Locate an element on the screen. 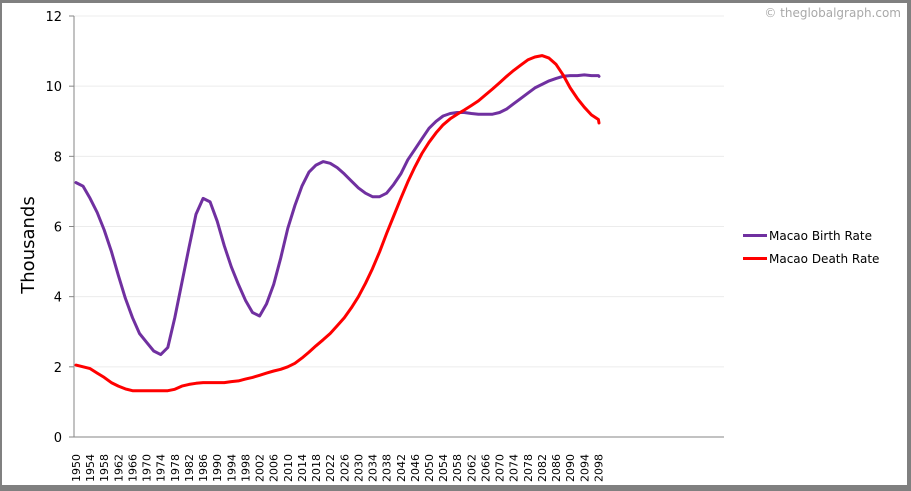 The height and width of the screenshot is (491, 911). legend-swatch-death is located at coordinates (755, 258).